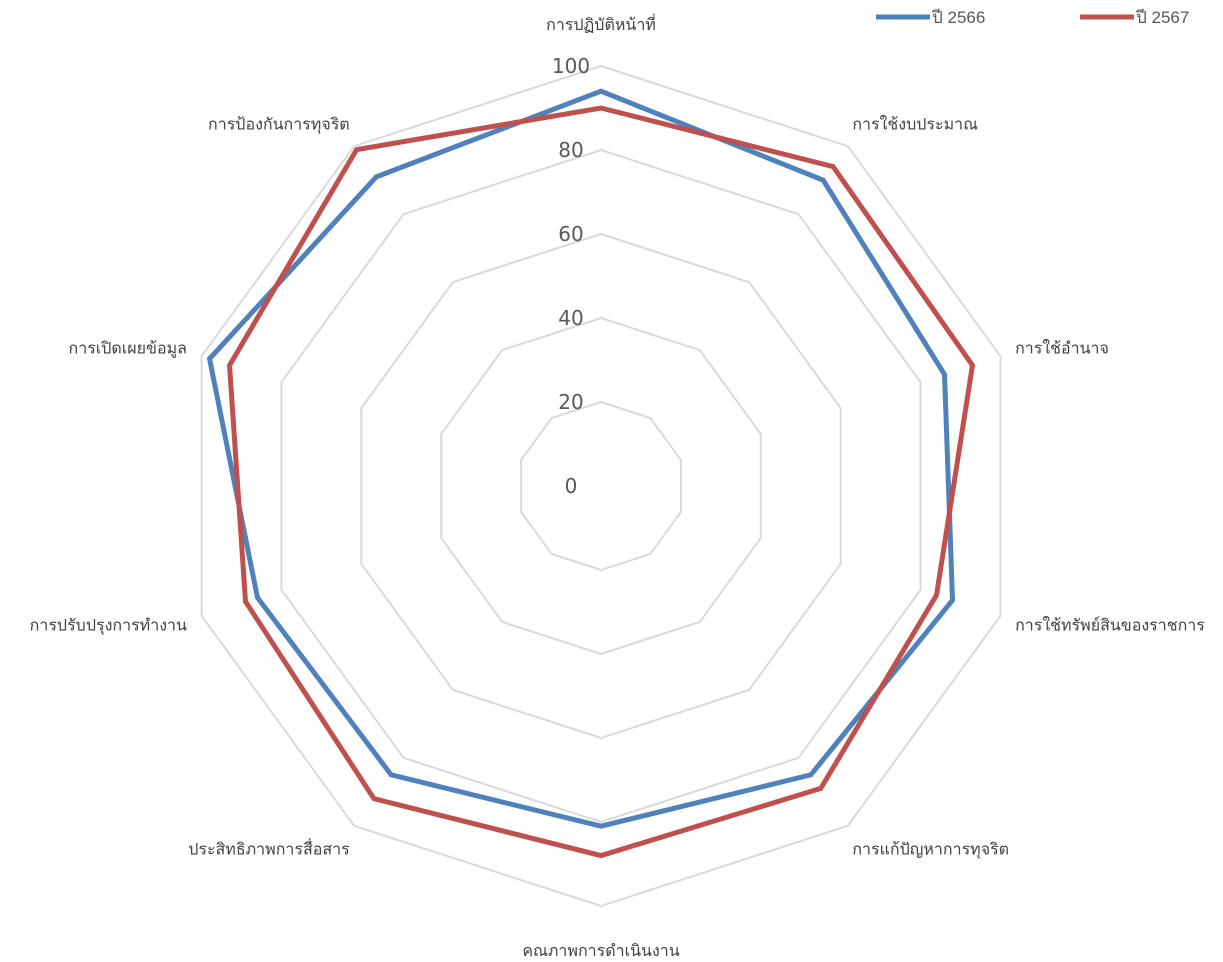 The width and height of the screenshot is (1223, 962). I want to click on tick-label: 60, so click(570, 234).